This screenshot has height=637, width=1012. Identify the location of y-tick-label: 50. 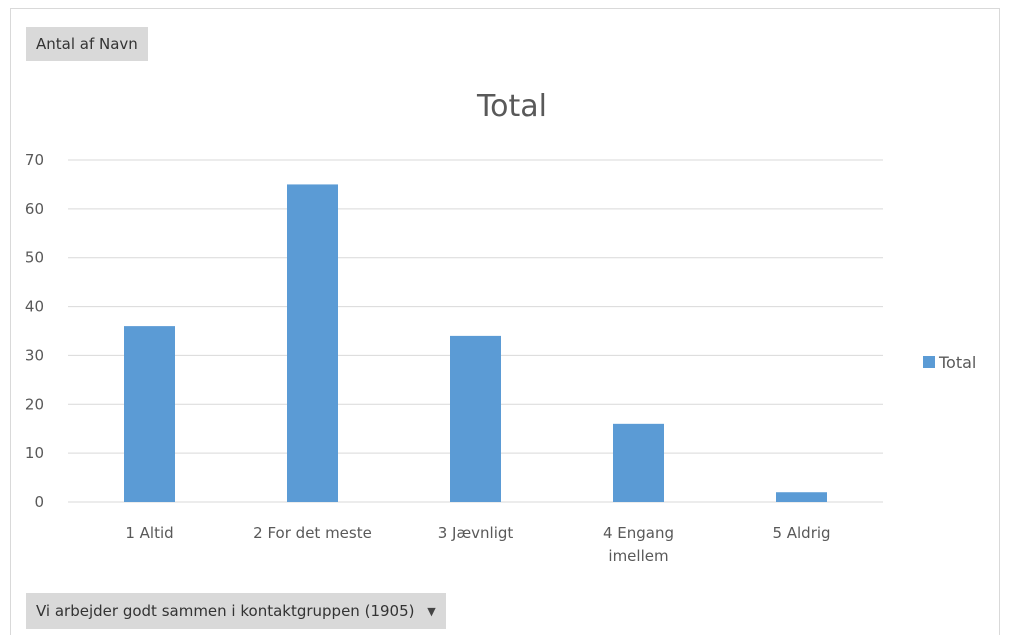
(34, 258).